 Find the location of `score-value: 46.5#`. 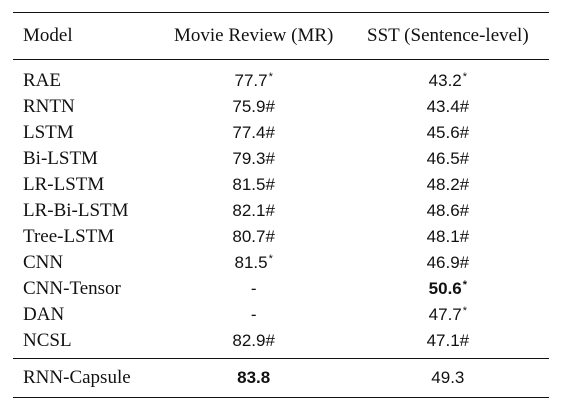

score-value: 46.5# is located at coordinates (448, 158).